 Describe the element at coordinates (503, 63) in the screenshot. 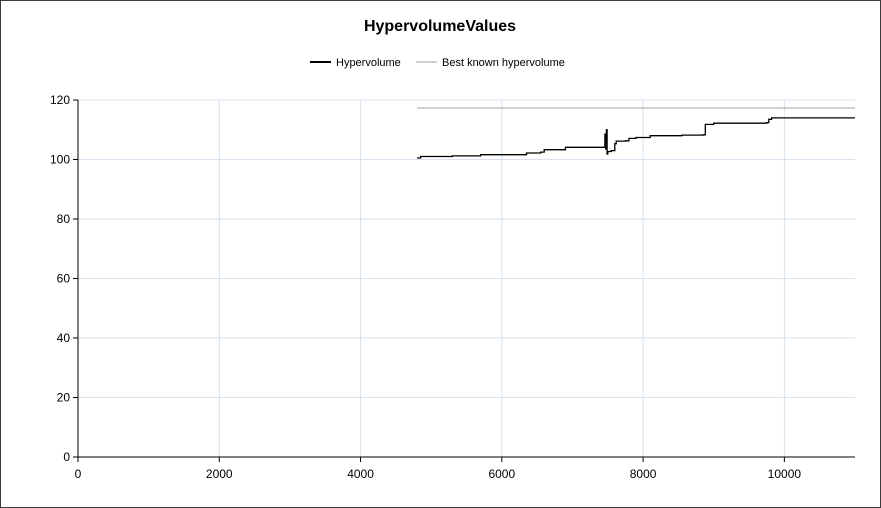

I see `legend-label-best-known: Best known hypervolume` at that location.